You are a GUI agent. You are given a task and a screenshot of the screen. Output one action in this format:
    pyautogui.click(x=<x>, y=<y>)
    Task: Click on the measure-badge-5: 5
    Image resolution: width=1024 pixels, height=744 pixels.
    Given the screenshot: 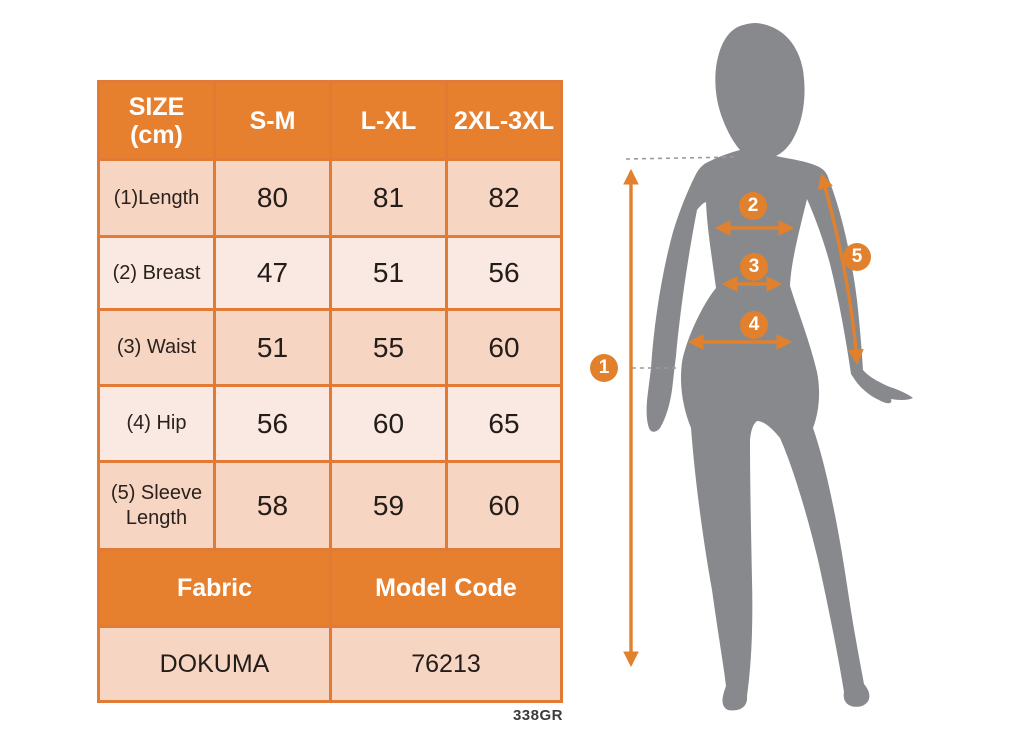 What is the action you would take?
    pyautogui.click(x=857, y=257)
    